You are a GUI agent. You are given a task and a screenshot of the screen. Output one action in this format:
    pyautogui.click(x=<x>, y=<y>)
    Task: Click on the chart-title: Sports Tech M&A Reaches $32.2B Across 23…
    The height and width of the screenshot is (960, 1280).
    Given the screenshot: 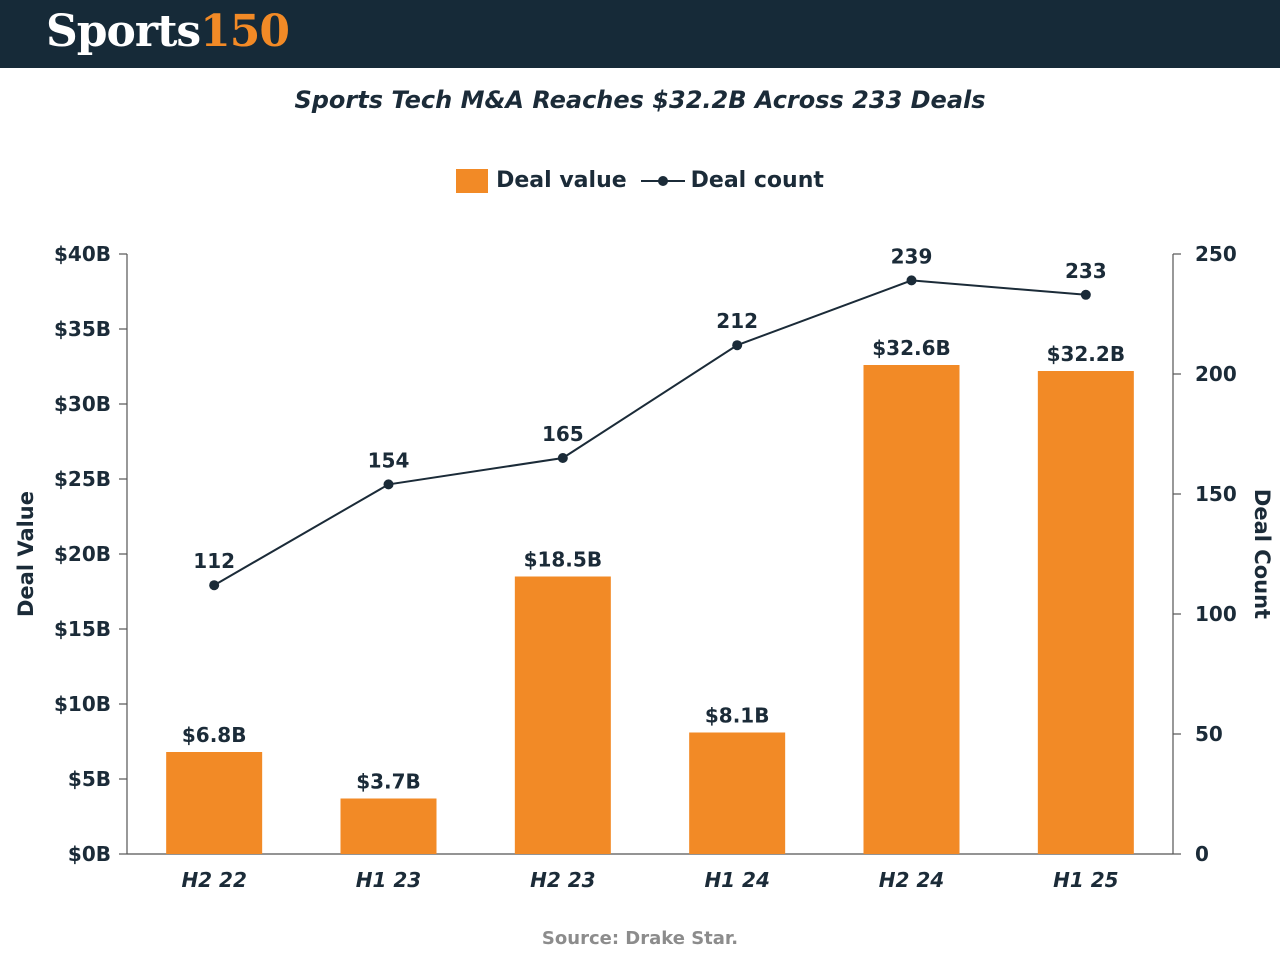 What is the action you would take?
    pyautogui.click(x=640, y=100)
    